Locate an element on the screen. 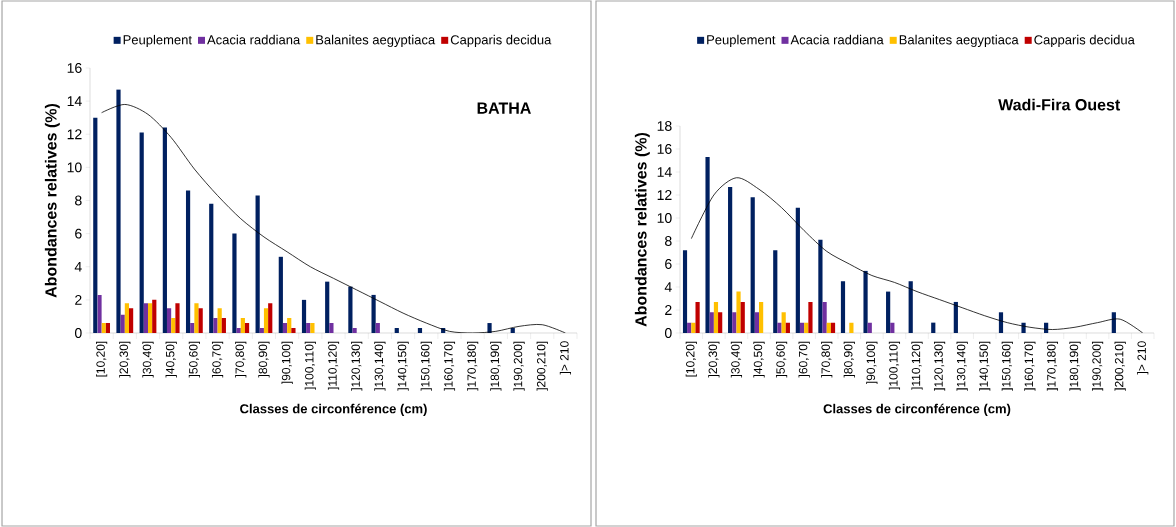 Image resolution: width=1176 pixels, height=527 pixels. x-tick-label: ]40,50] is located at coordinates (759, 359).